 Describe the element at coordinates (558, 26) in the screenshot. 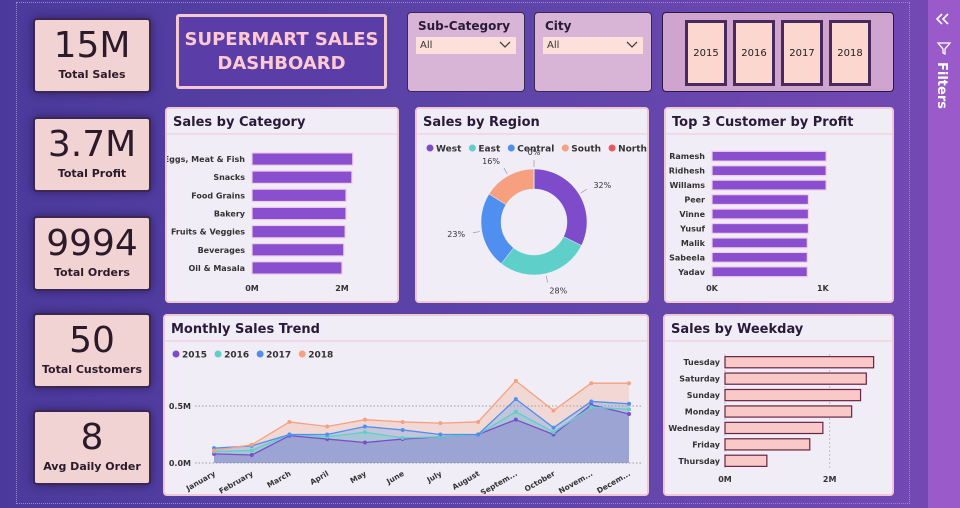

I see `slicer-label: City` at that location.